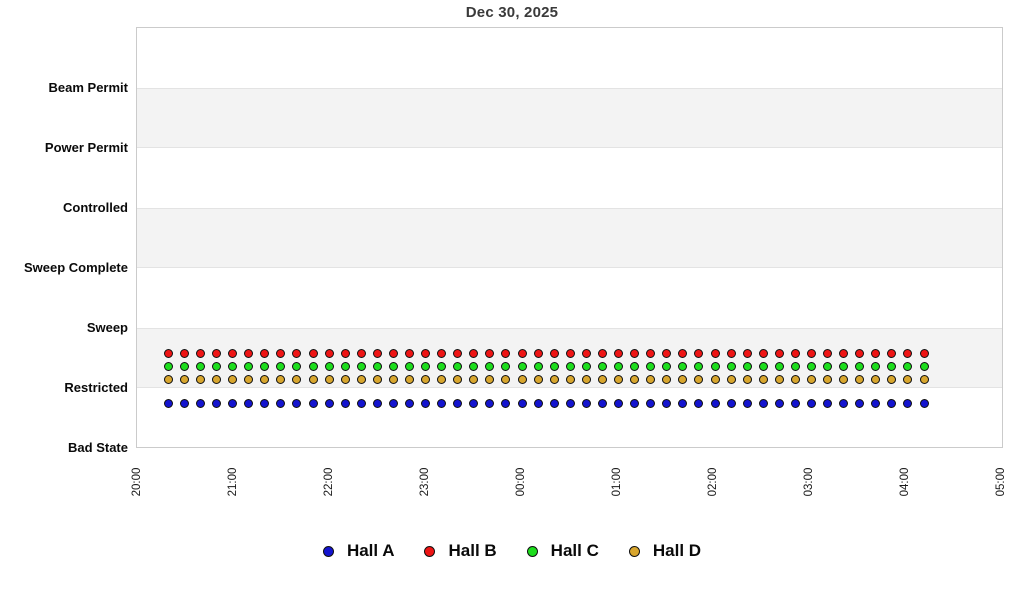 This screenshot has height=600, width=1024. What do you see at coordinates (713, 482) in the screenshot?
I see `x-tick-label-0200: 02:00` at bounding box center [713, 482].